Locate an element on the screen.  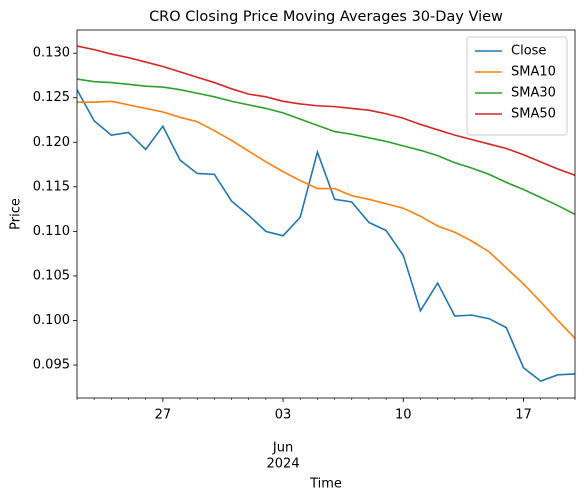
legend-label: SMA30 is located at coordinates (533, 93).